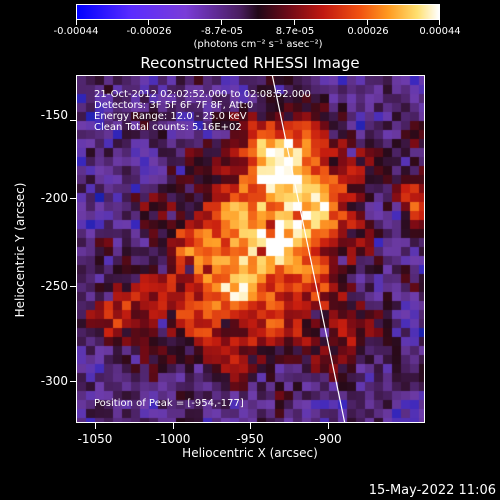 The width and height of the screenshot is (500, 500). Describe the element at coordinates (258, 12) in the screenshot. I see `colorbar` at that location.